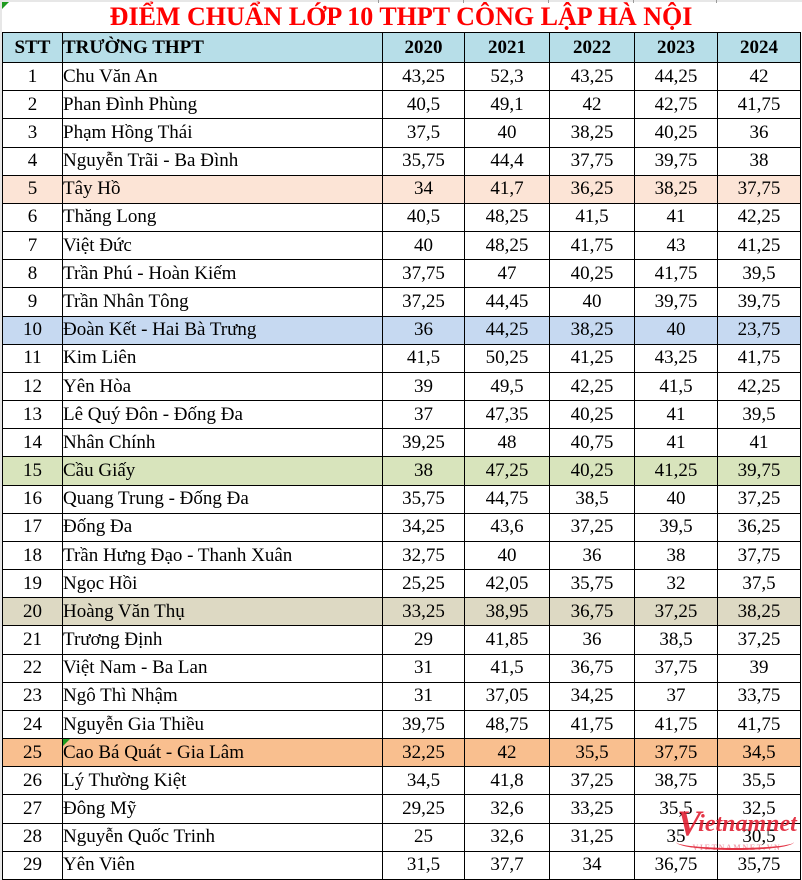 This screenshot has height=880, width=802. Describe the element at coordinates (676, 246) in the screenshot. I see `score-cell: 43` at that location.